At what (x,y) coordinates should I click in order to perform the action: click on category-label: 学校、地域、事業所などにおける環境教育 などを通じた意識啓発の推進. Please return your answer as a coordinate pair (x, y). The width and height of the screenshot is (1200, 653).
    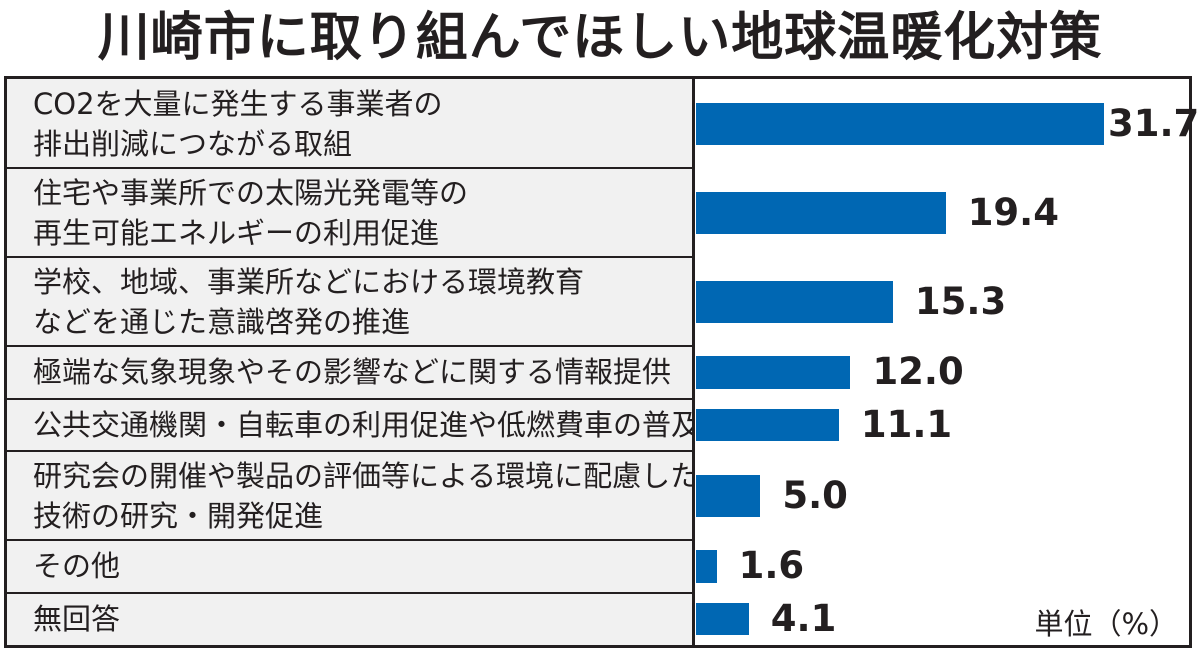
    Looking at the image, I should click on (349, 301).